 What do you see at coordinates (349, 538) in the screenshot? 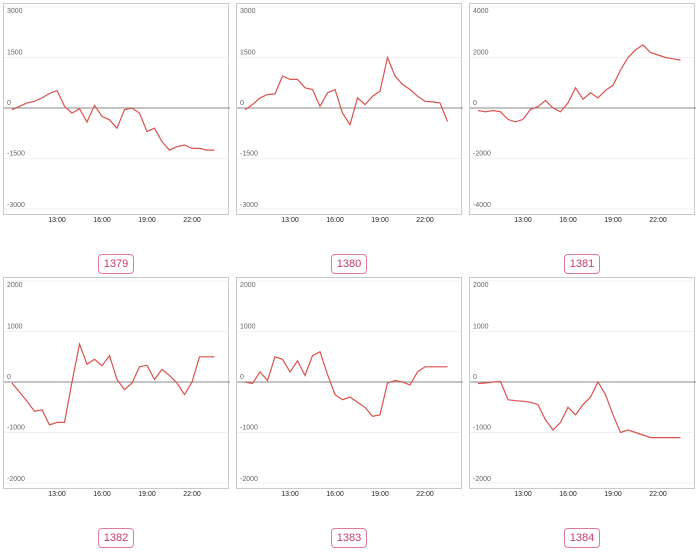
I see `chart-id-badge: 1383` at bounding box center [349, 538].